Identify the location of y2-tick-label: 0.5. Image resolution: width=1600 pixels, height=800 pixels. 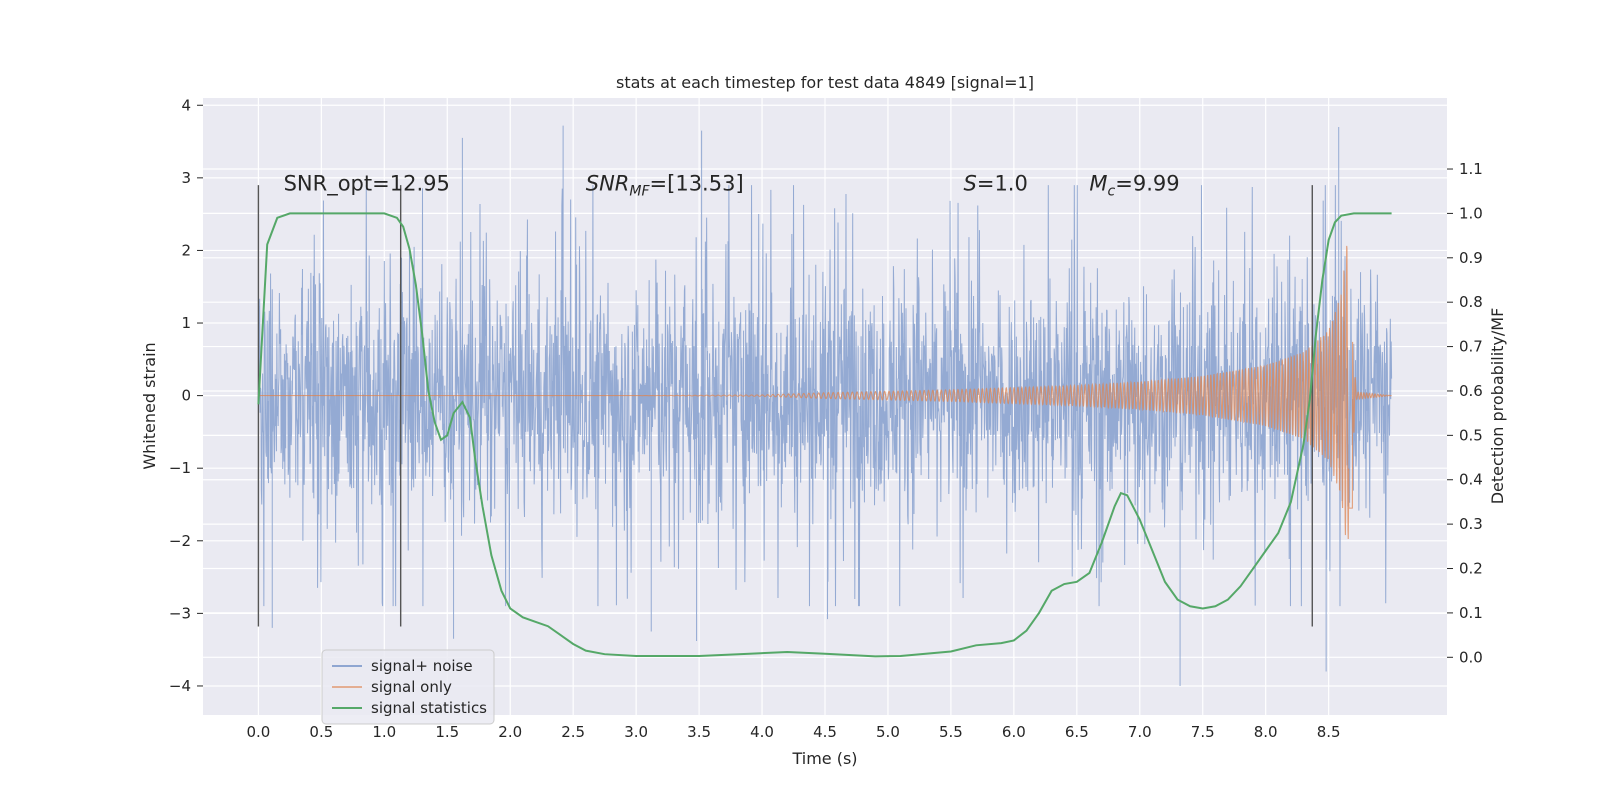
(1471, 435).